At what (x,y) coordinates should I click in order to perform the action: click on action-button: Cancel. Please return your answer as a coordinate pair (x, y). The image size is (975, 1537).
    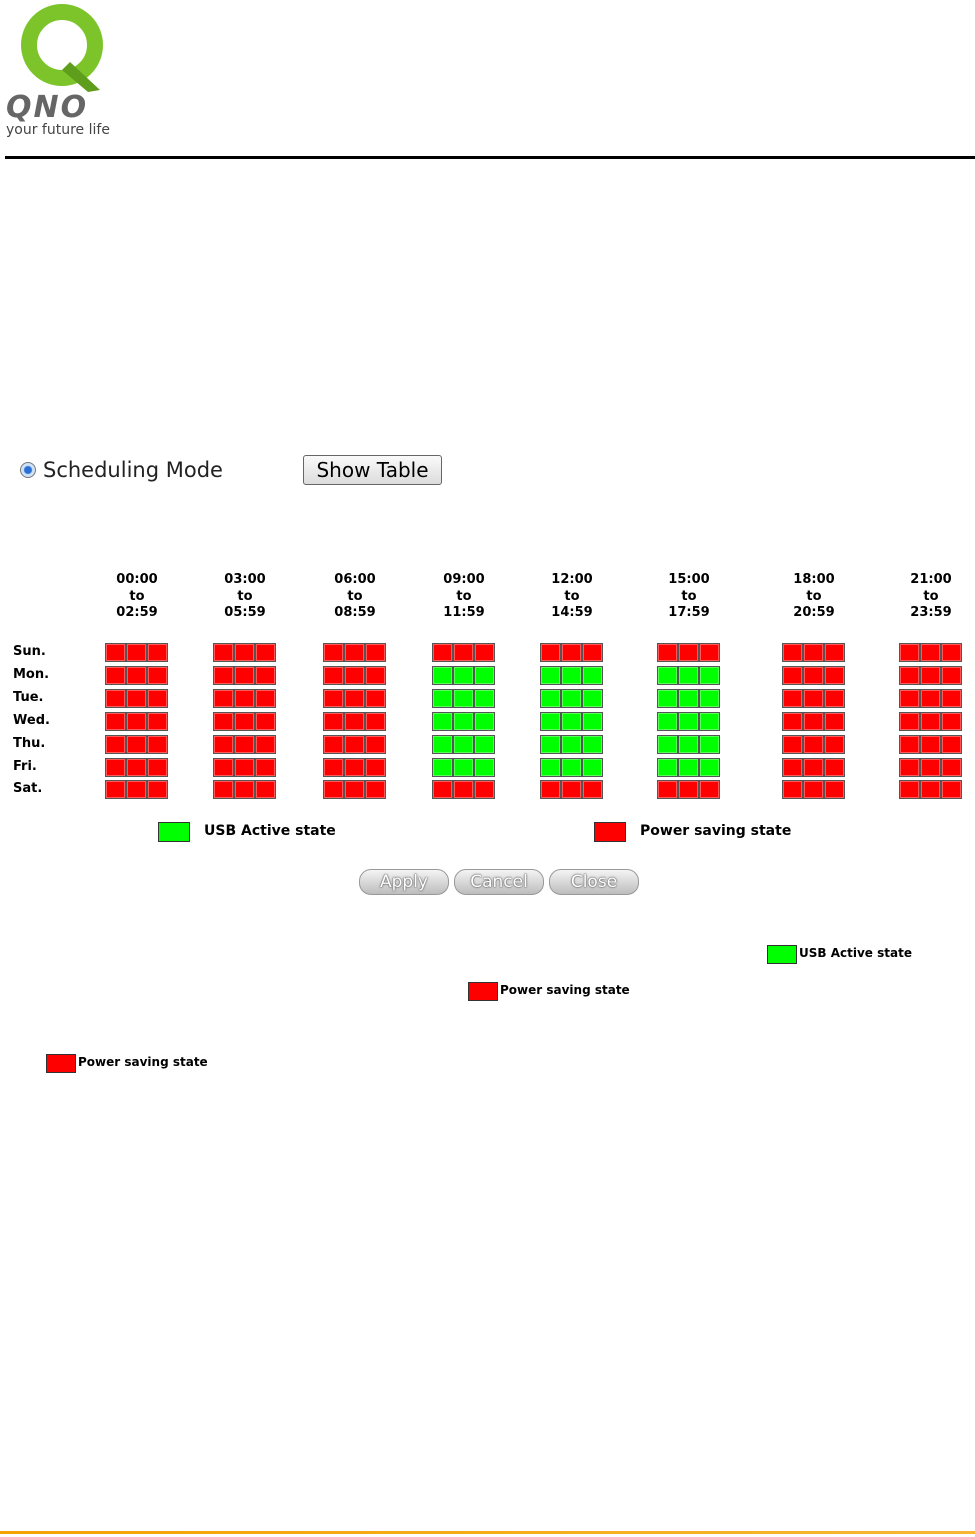
    Looking at the image, I should click on (499, 882).